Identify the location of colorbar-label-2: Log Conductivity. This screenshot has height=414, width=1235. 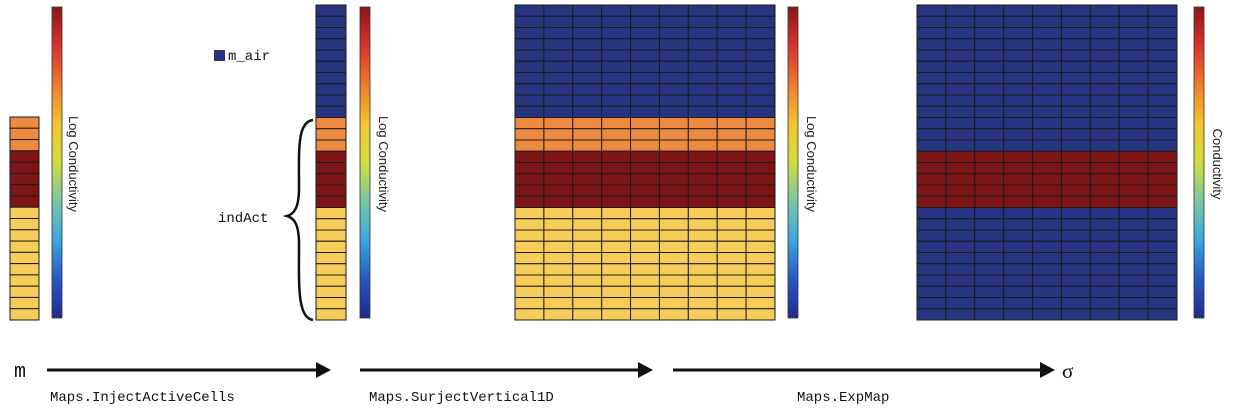
(383, 164).